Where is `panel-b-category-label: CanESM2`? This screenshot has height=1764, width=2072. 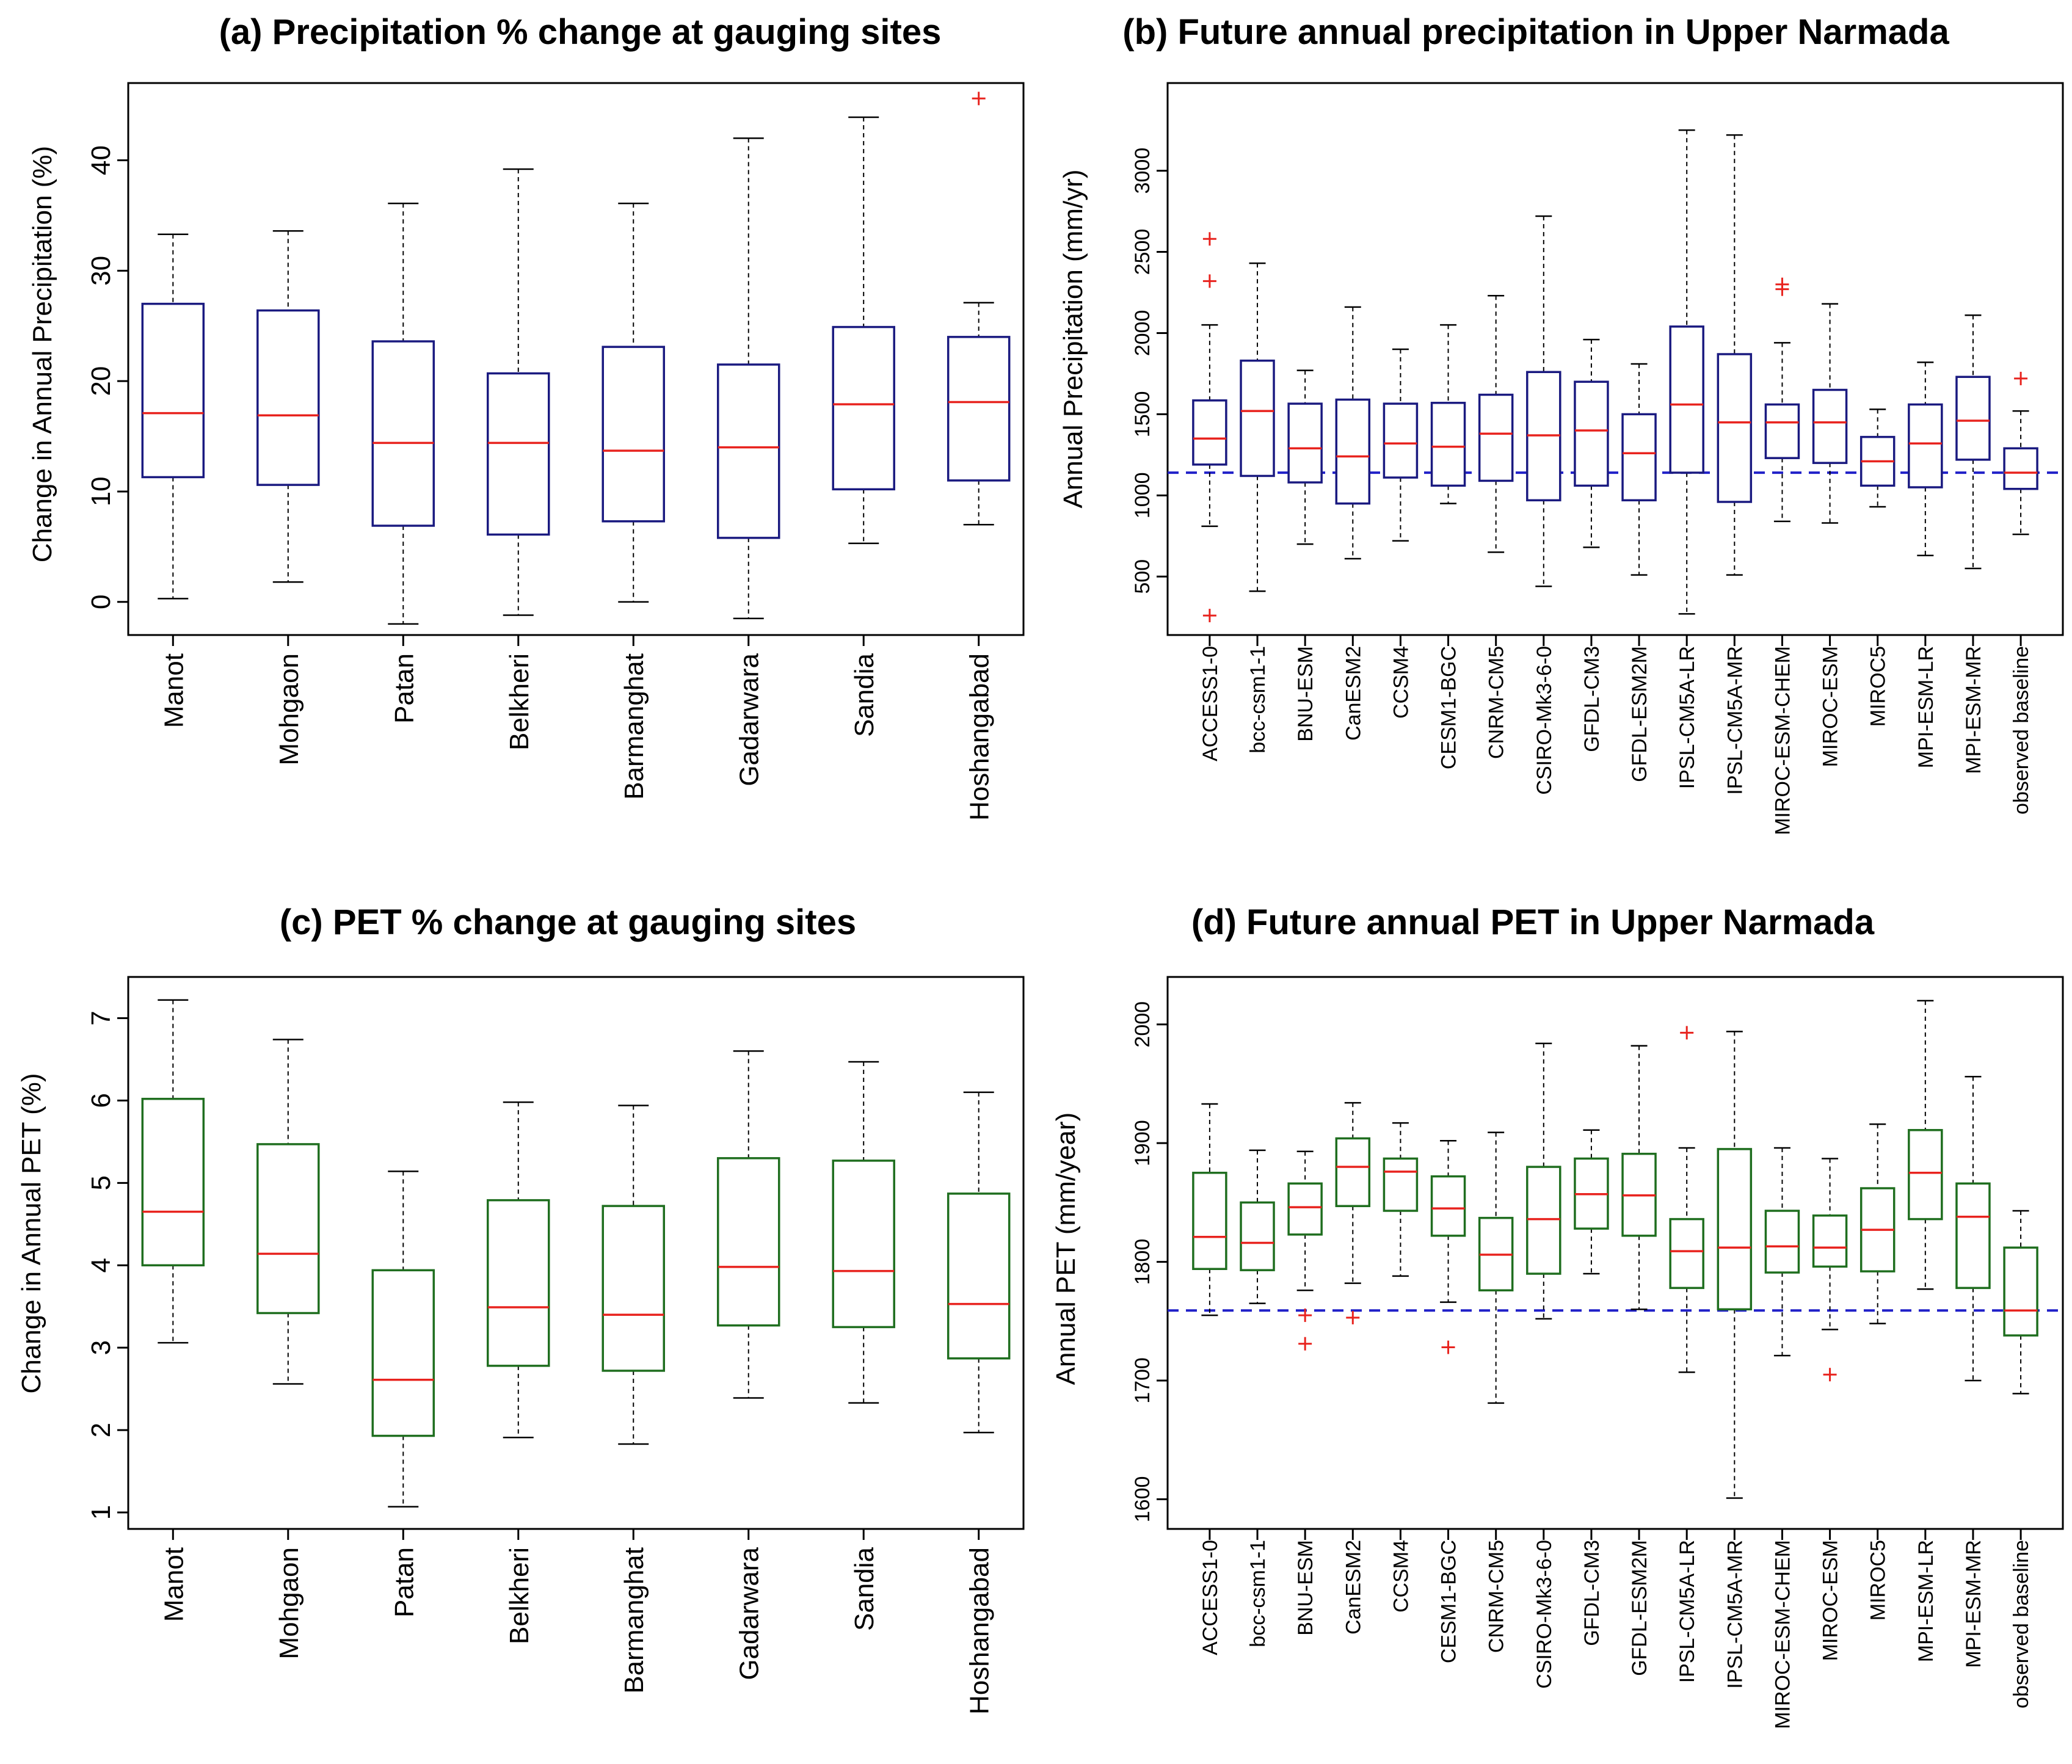 panel-b-category-label: CanESM2 is located at coordinates (1353, 693).